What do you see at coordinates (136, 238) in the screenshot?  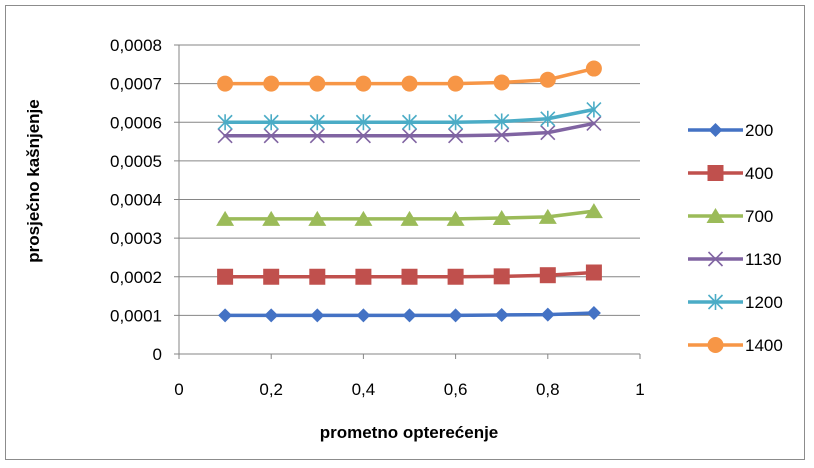 I see `y-tick-label: 0,0003` at bounding box center [136, 238].